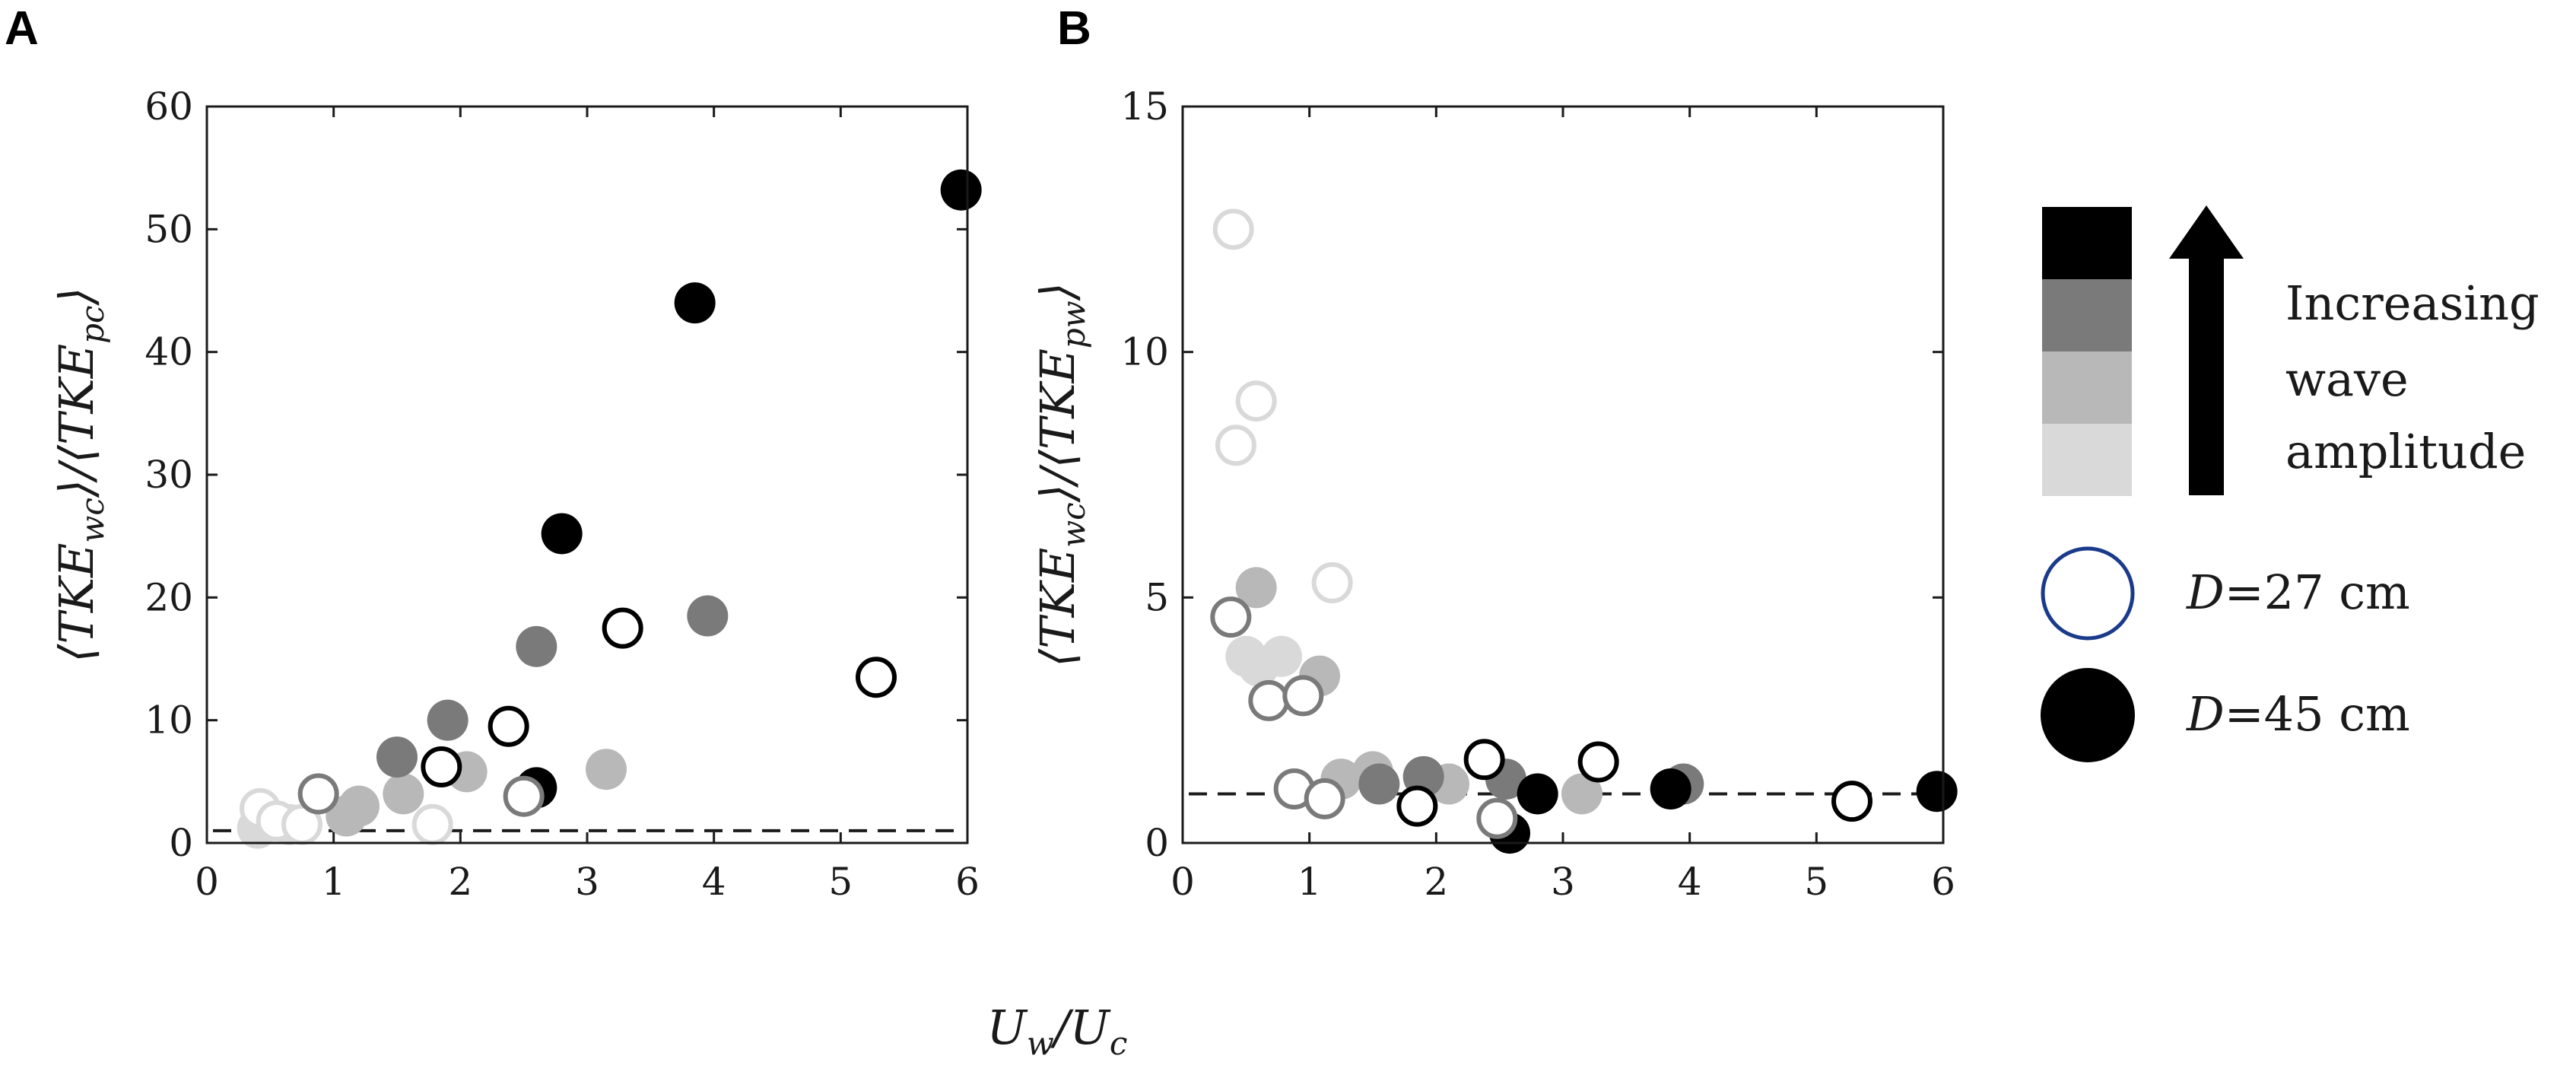 The width and height of the screenshot is (2576, 1075). Describe the element at coordinates (181, 843) in the screenshot. I see `panel-a-y-tick-label: 0` at that location.